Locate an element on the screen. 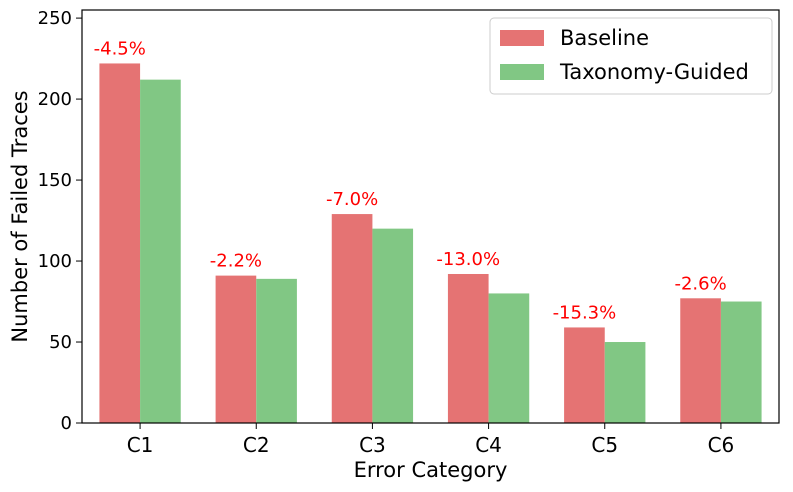 Image resolution: width=793 pixels, height=492 pixels. x-tick-label-c6: C6 is located at coordinates (721, 445).